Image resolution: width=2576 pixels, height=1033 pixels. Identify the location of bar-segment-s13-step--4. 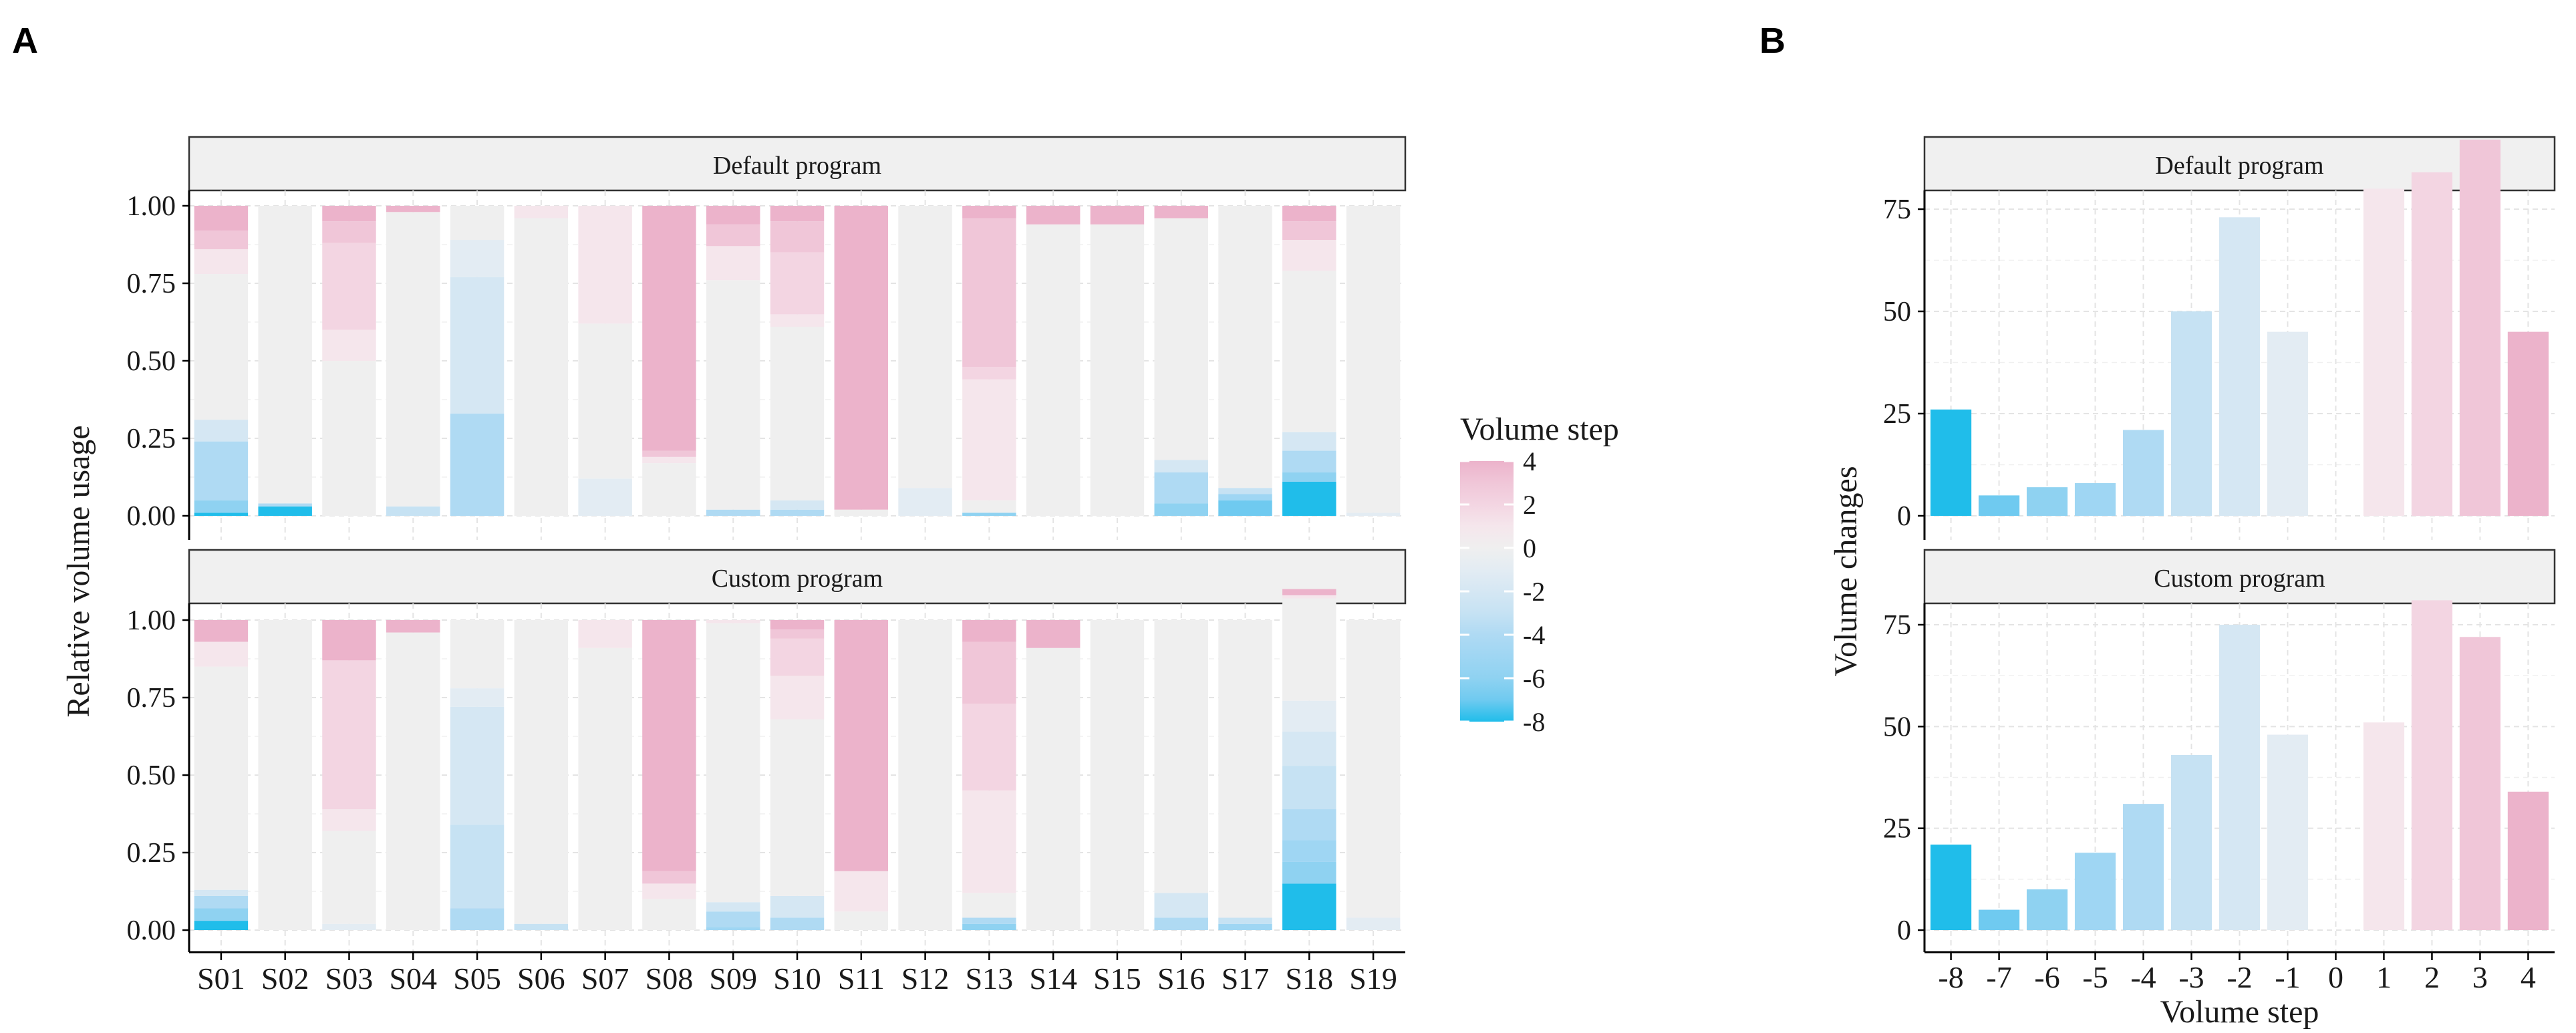
(989, 920).